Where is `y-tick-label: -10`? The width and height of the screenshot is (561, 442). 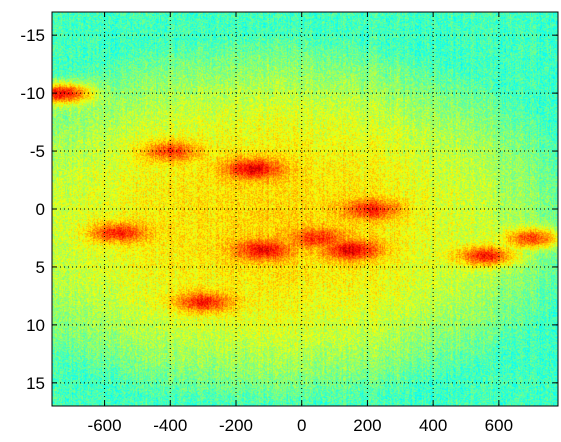
y-tick-label: -10 is located at coordinates (32, 93).